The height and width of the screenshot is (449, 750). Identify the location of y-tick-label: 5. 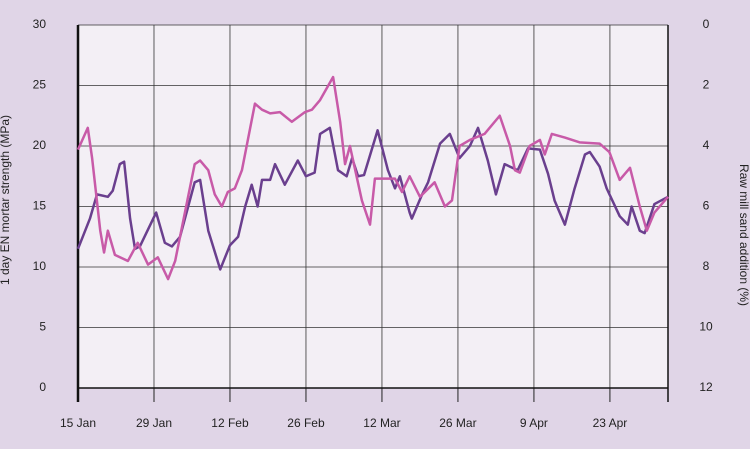
(42, 327).